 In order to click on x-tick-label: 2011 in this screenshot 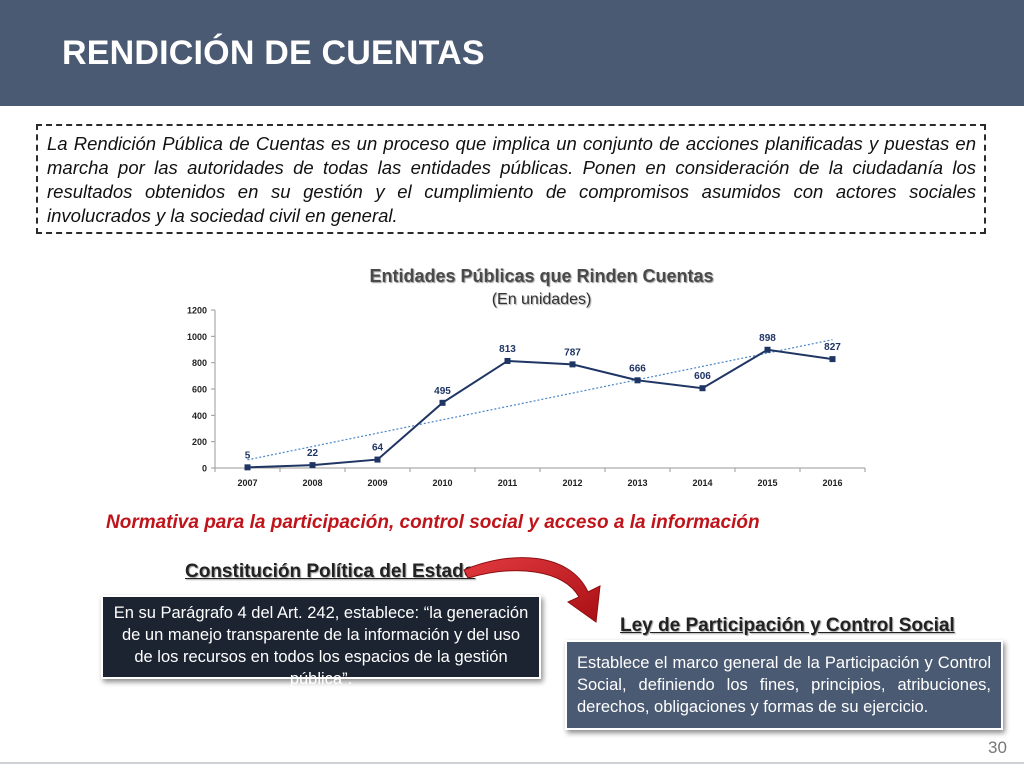, I will do `click(508, 483)`.